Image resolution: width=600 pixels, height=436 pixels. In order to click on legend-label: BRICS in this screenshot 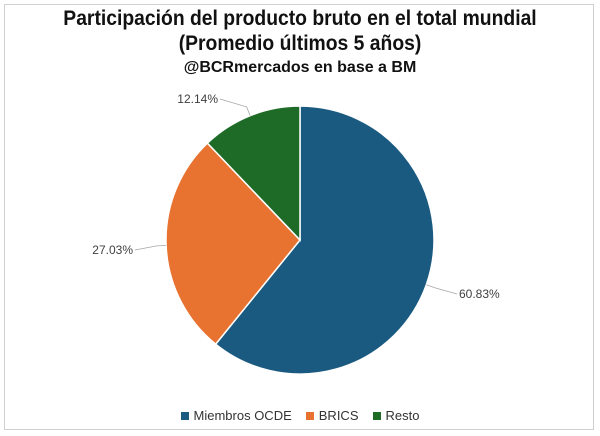, I will do `click(338, 415)`.